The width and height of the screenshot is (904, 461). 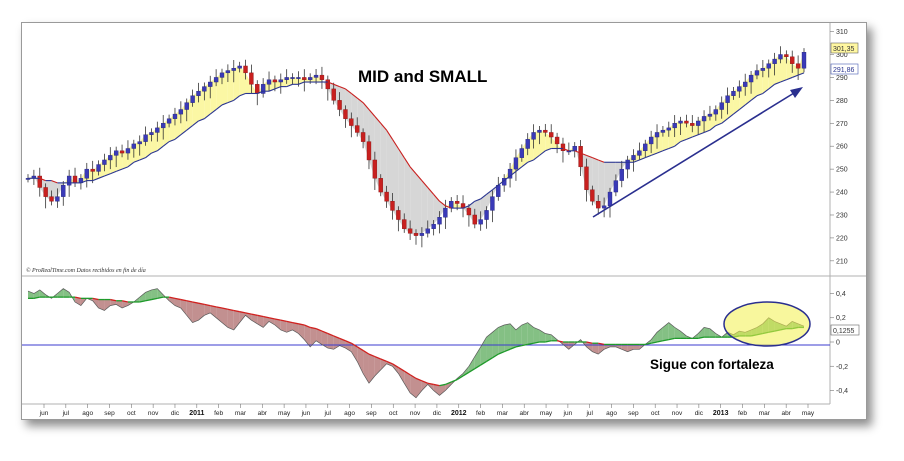 I want to click on y-tick-label: 0,4, so click(x=841, y=294).